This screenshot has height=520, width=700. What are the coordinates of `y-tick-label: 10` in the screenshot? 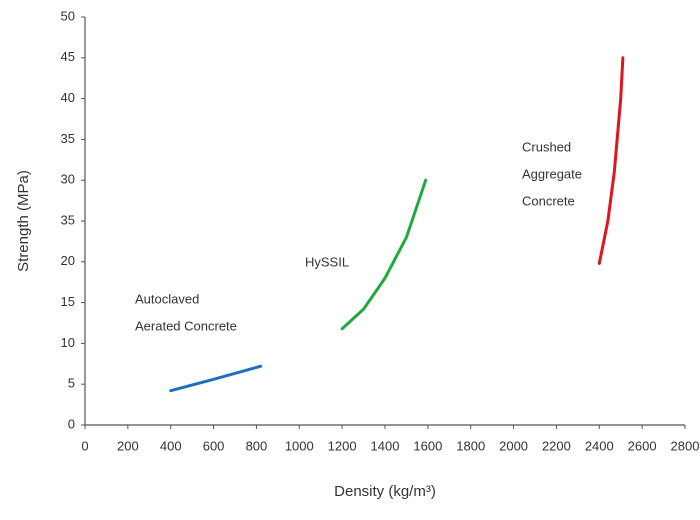 It's located at (68, 342).